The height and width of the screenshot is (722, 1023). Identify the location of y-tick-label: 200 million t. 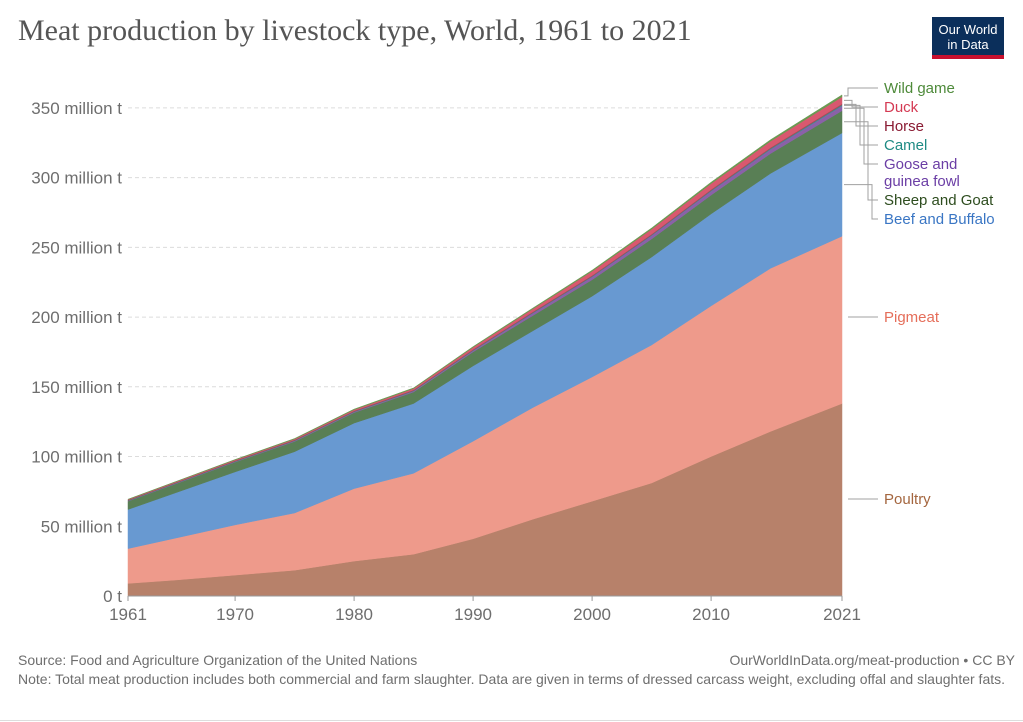
(76, 317).